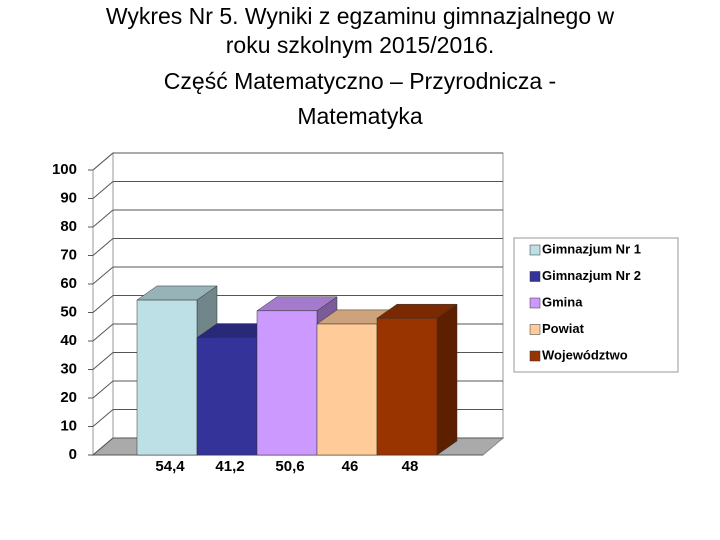 This screenshot has width=720, height=540. Describe the element at coordinates (289, 466) in the screenshot. I see `value-label: 50,6` at that location.